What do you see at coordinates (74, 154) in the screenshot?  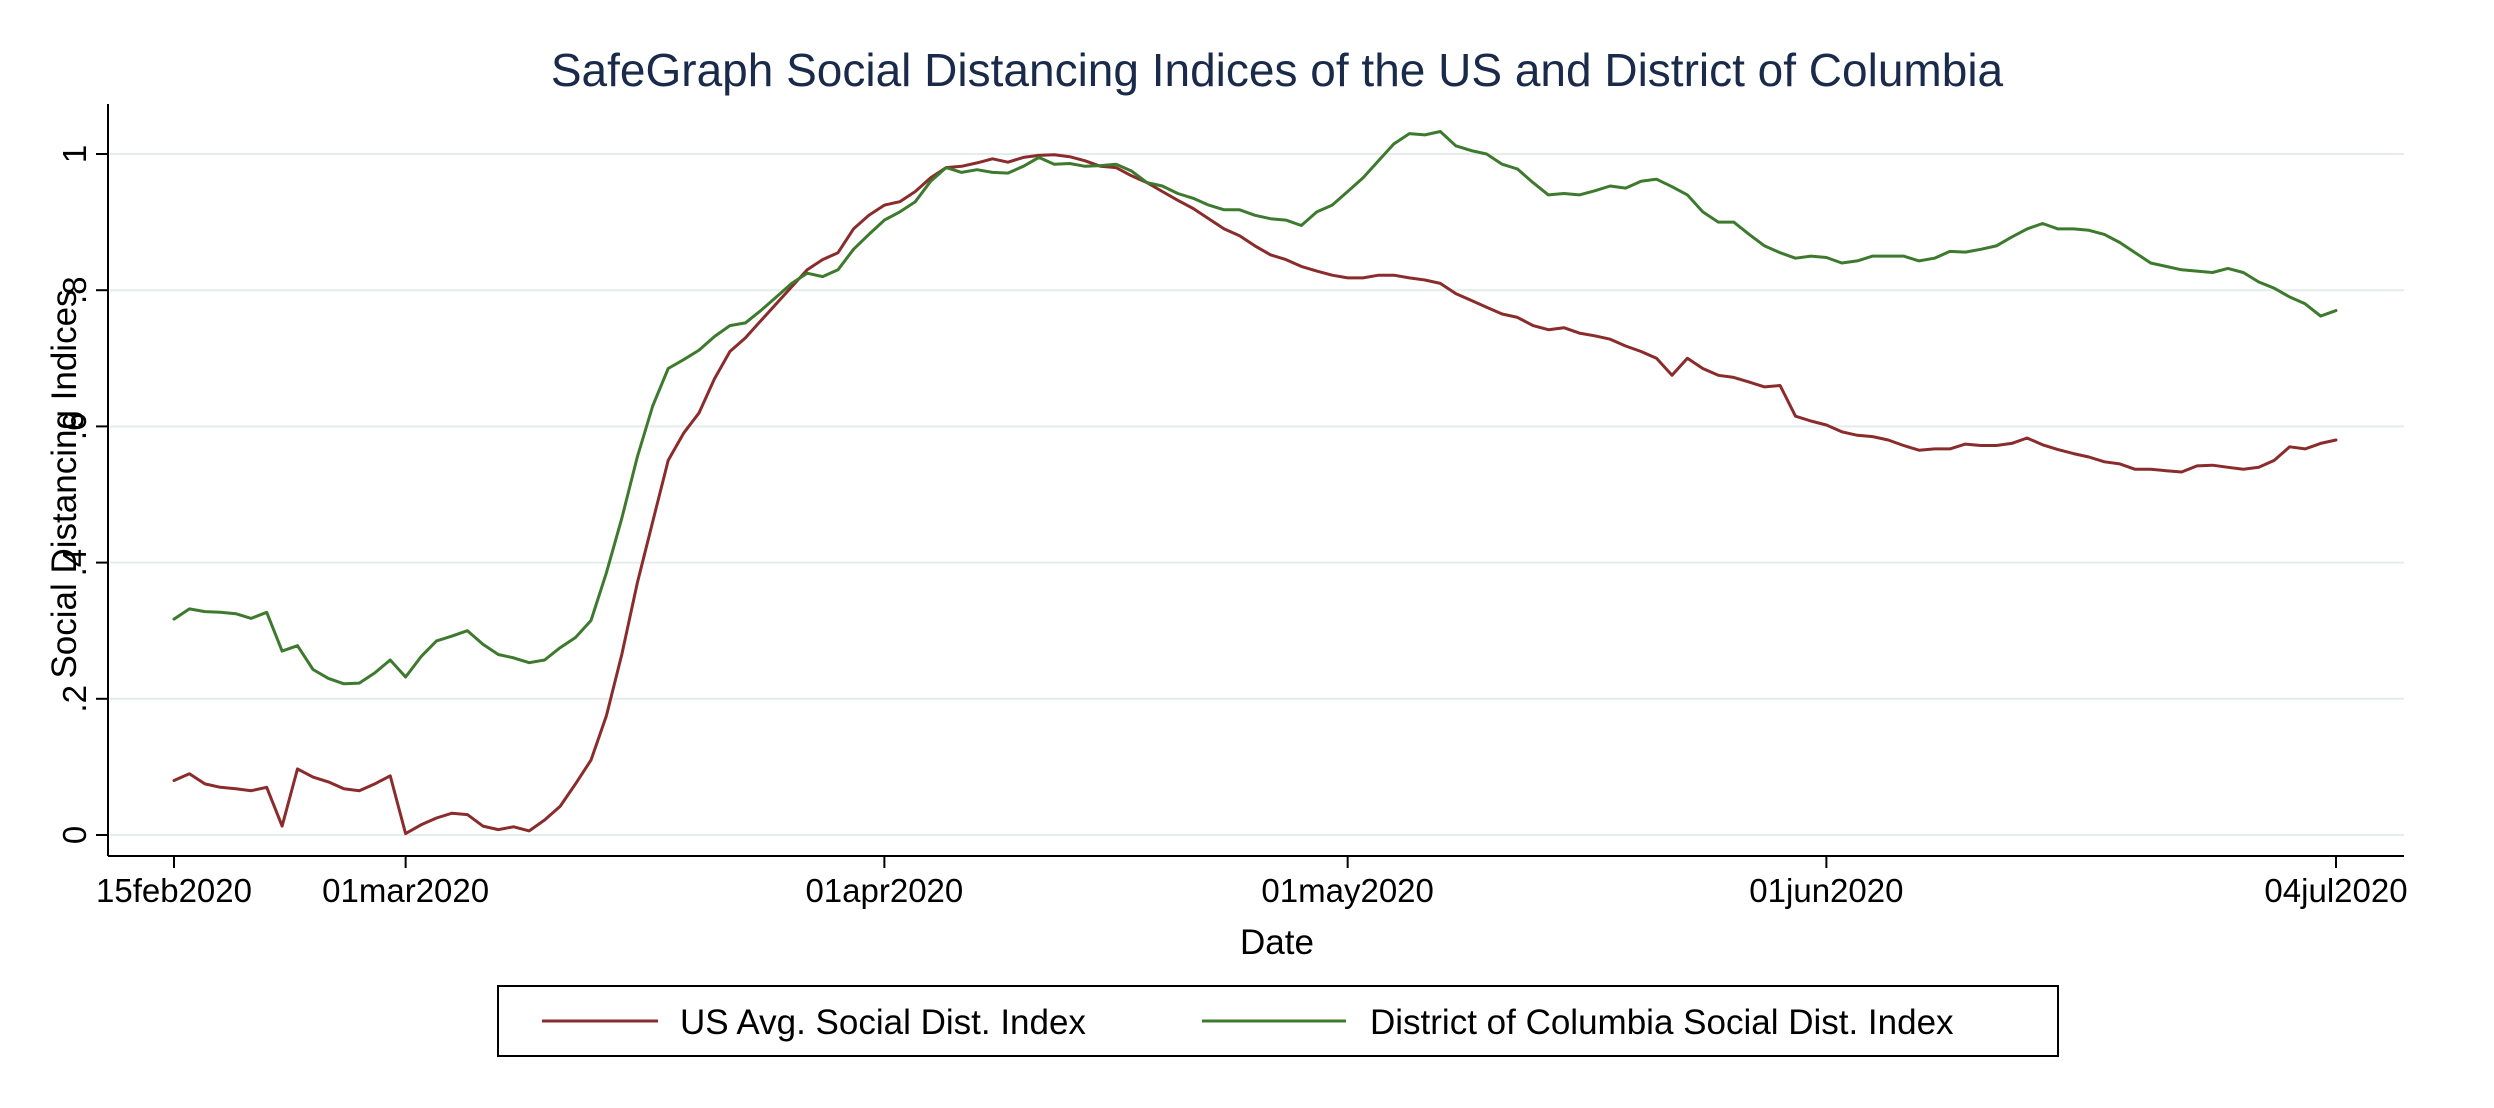 I see `y-tick-label: 1` at bounding box center [74, 154].